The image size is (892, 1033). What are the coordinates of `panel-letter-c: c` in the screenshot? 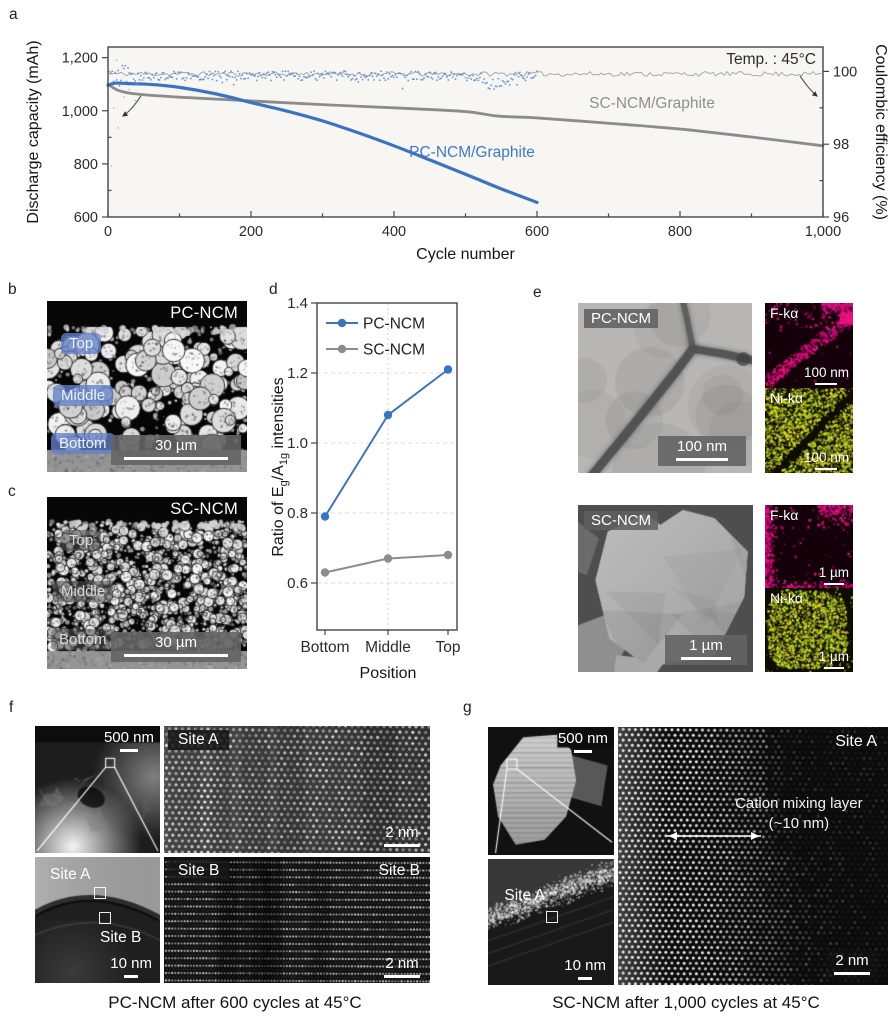 It's located at (12, 491).